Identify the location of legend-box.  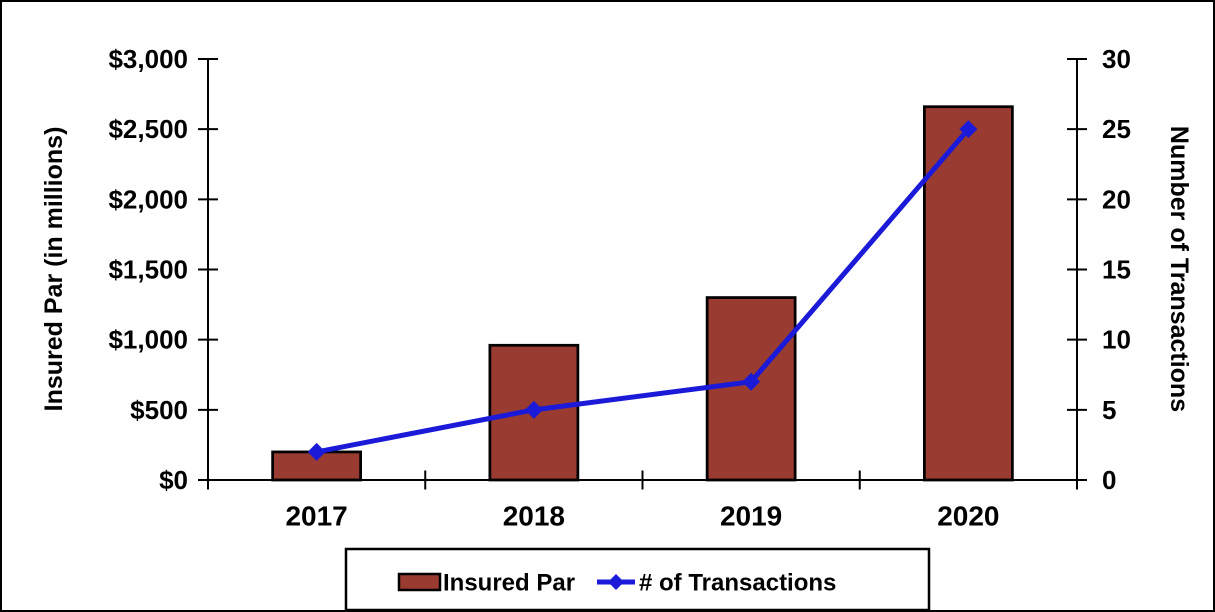
(637, 578).